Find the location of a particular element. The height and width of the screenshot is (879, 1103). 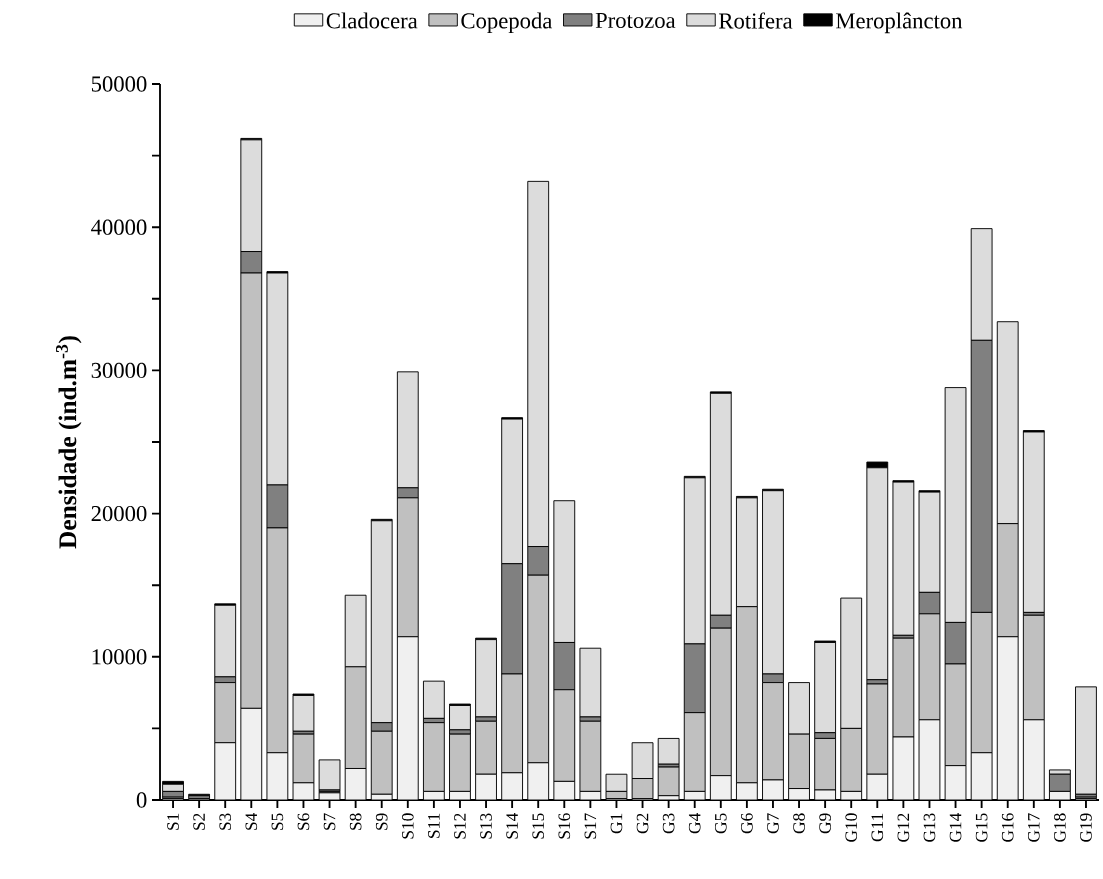

x-tick-label: S8 is located at coordinates (355, 821).